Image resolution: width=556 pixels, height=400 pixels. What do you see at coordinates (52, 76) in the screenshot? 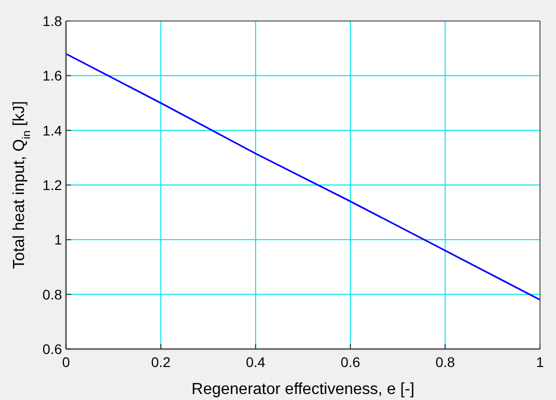
I see `y-tick-label: 1.6` at bounding box center [52, 76].